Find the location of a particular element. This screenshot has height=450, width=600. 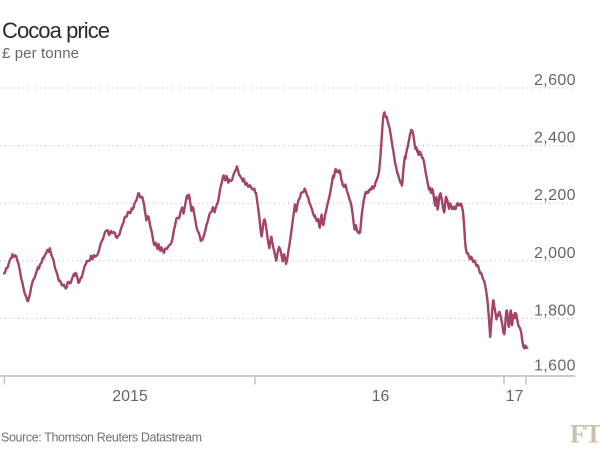

svg-text: 2,600 is located at coordinates (555, 80).